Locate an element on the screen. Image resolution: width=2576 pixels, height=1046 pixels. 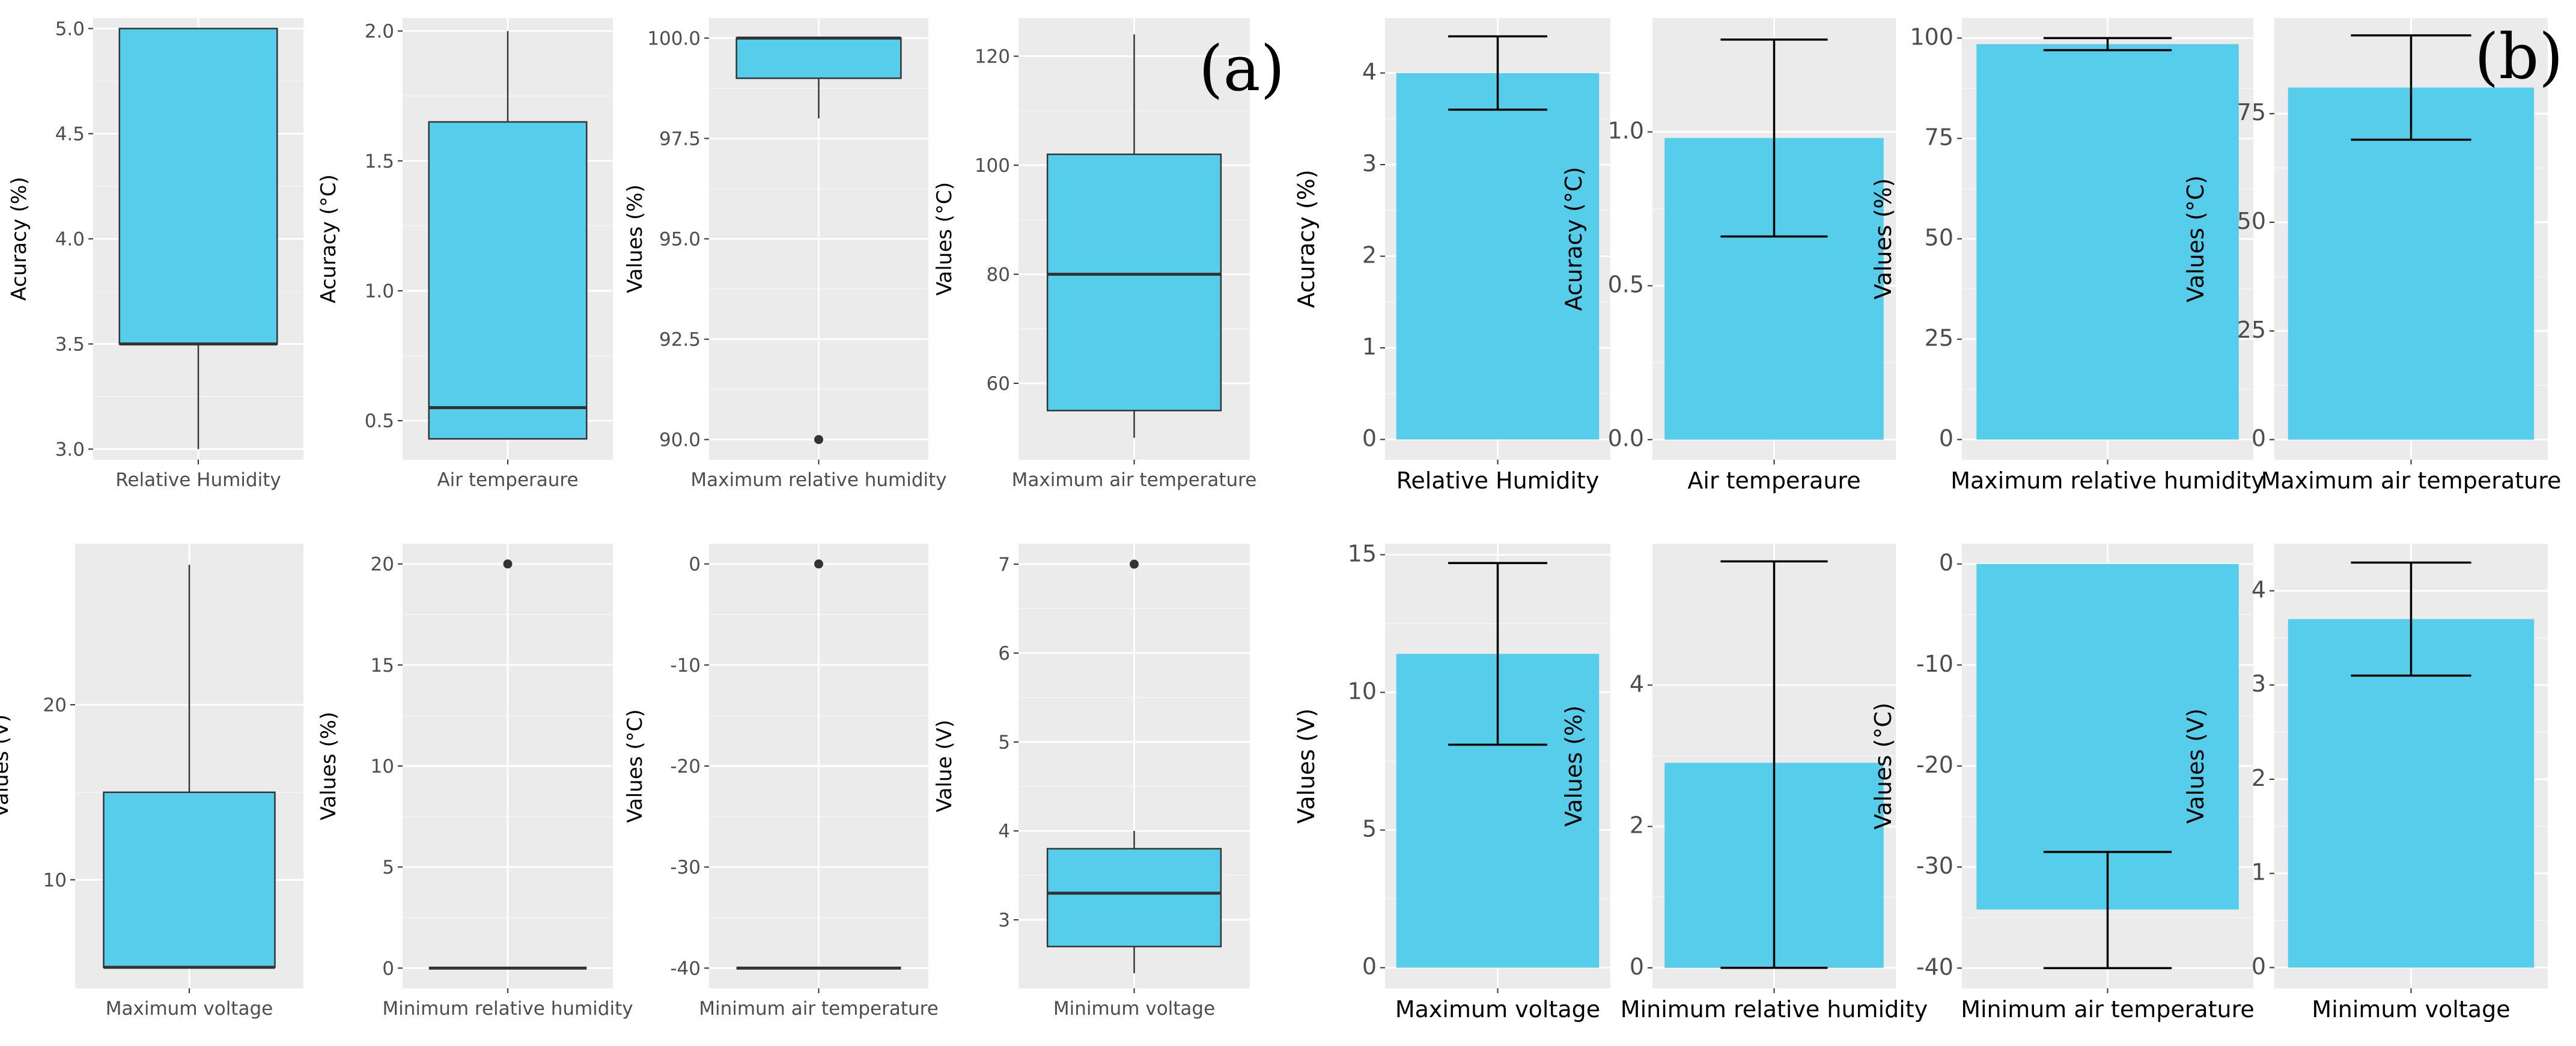
panel-b2: 0.0 0.5 1.0 Air temperaure Acuracy (°C) is located at coordinates (1728, 256).